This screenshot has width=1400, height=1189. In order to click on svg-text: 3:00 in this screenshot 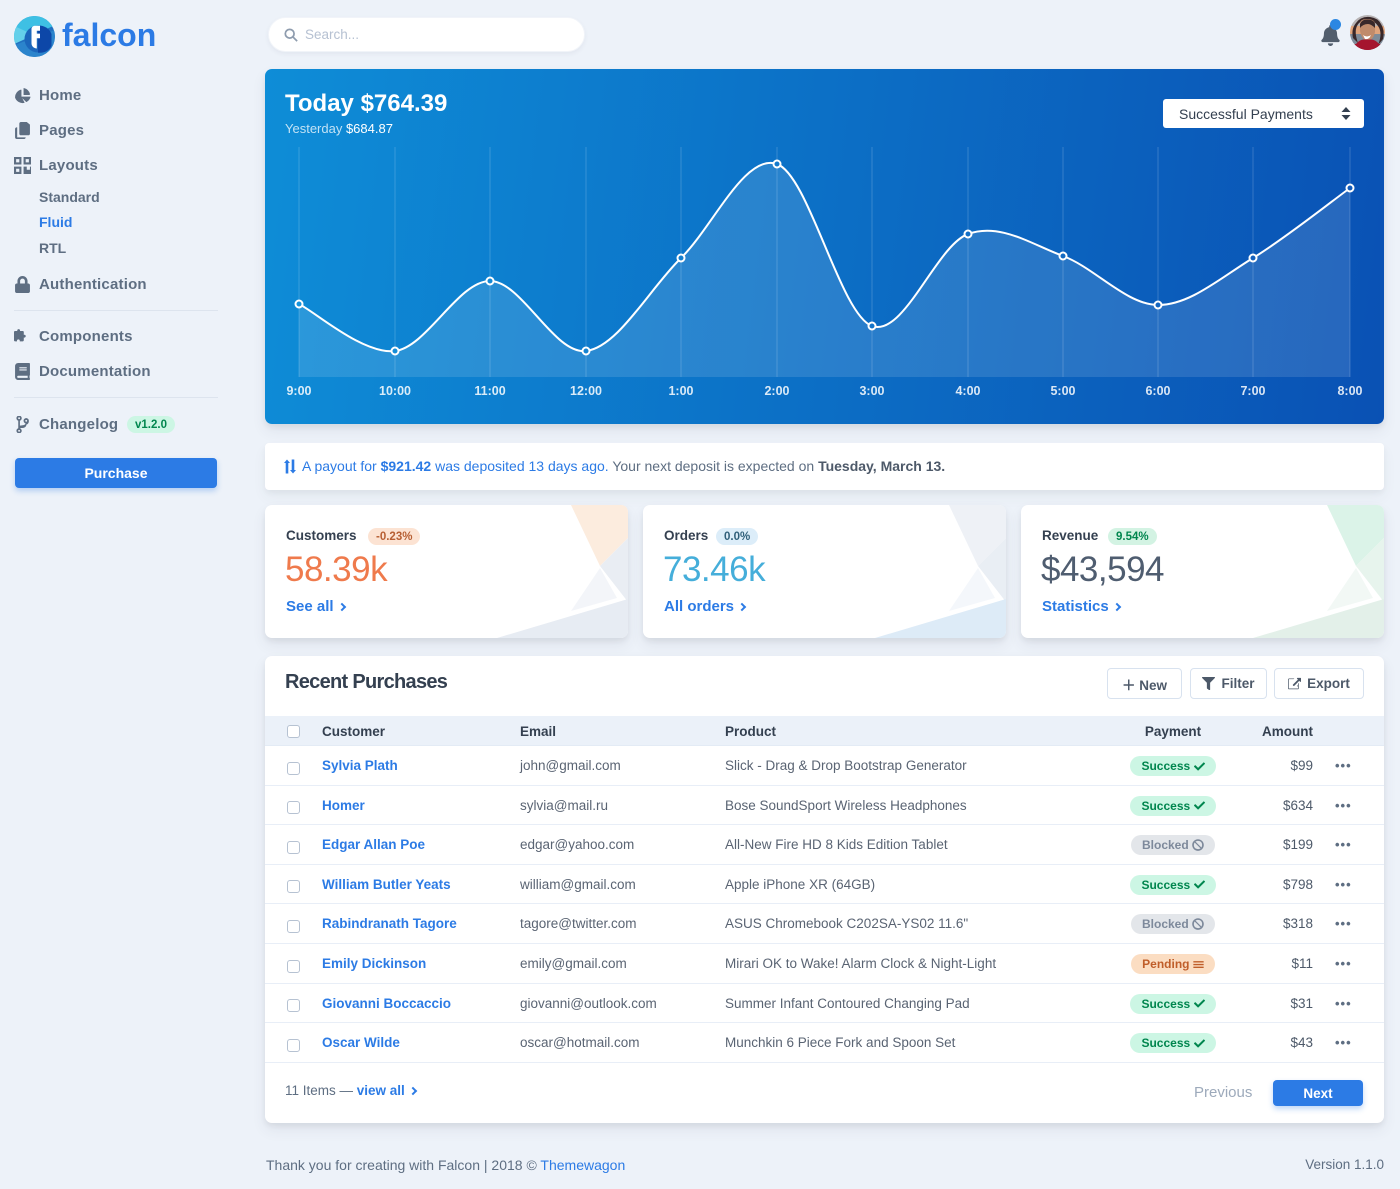, I will do `click(871, 391)`.